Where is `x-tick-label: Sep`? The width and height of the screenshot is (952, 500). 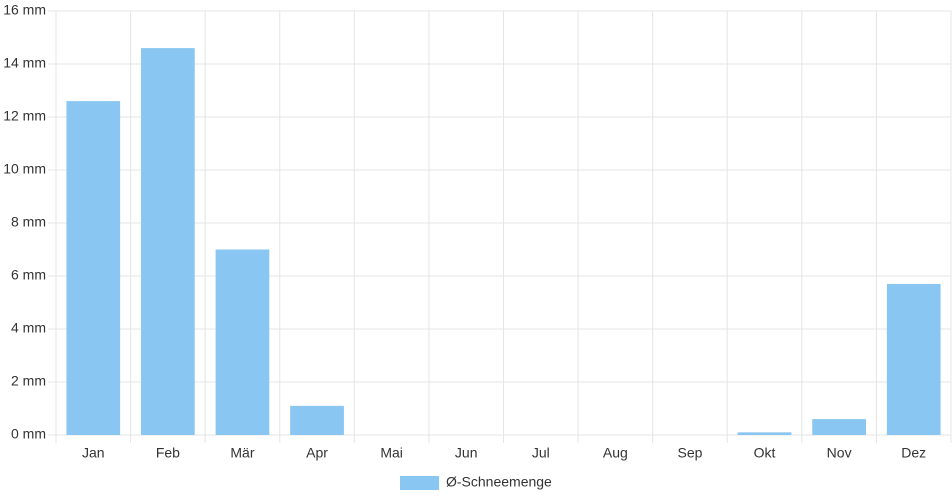 x-tick-label: Sep is located at coordinates (689, 453).